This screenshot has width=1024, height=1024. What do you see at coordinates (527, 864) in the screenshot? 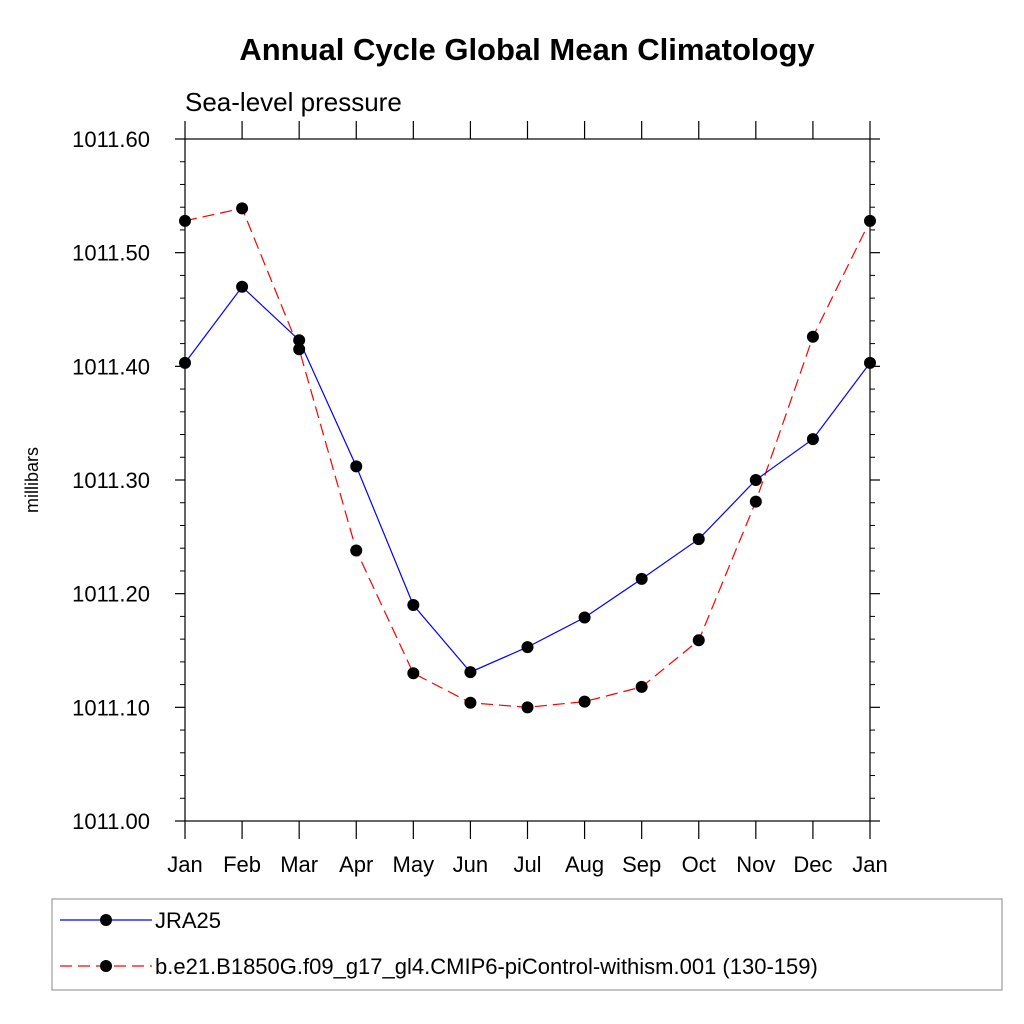
I see `x-tick-label: Jul` at bounding box center [527, 864].